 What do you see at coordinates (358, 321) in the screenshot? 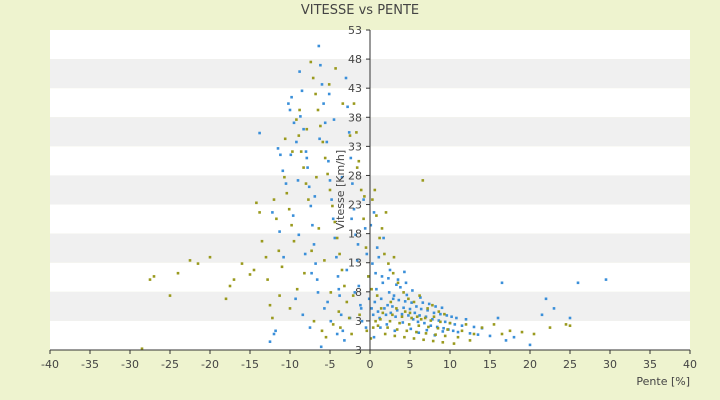
I see `y-tick-label: 3` at bounding box center [358, 321].